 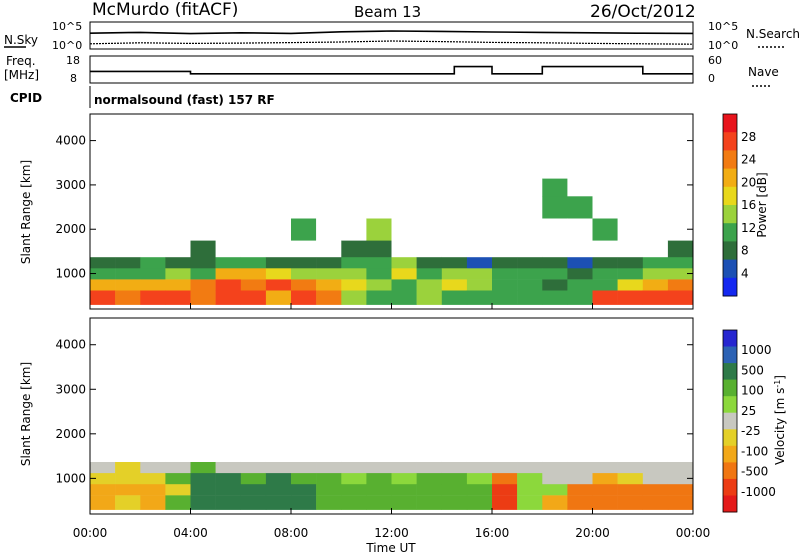 I want to click on time-tick-label: 16:00, so click(x=492, y=533).